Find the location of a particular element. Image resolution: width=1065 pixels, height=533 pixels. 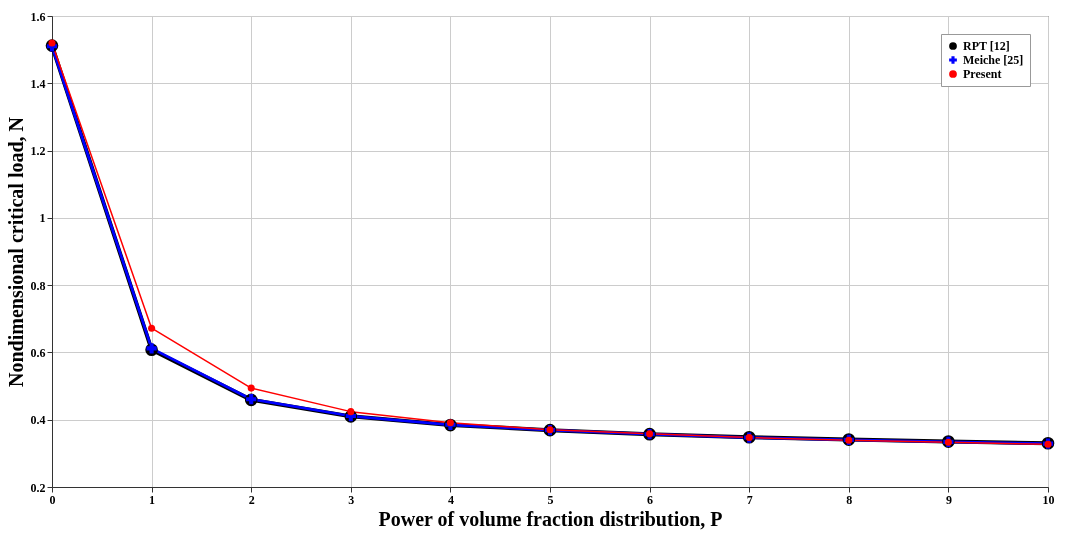

x-tick-label: 8 is located at coordinates (849, 499).